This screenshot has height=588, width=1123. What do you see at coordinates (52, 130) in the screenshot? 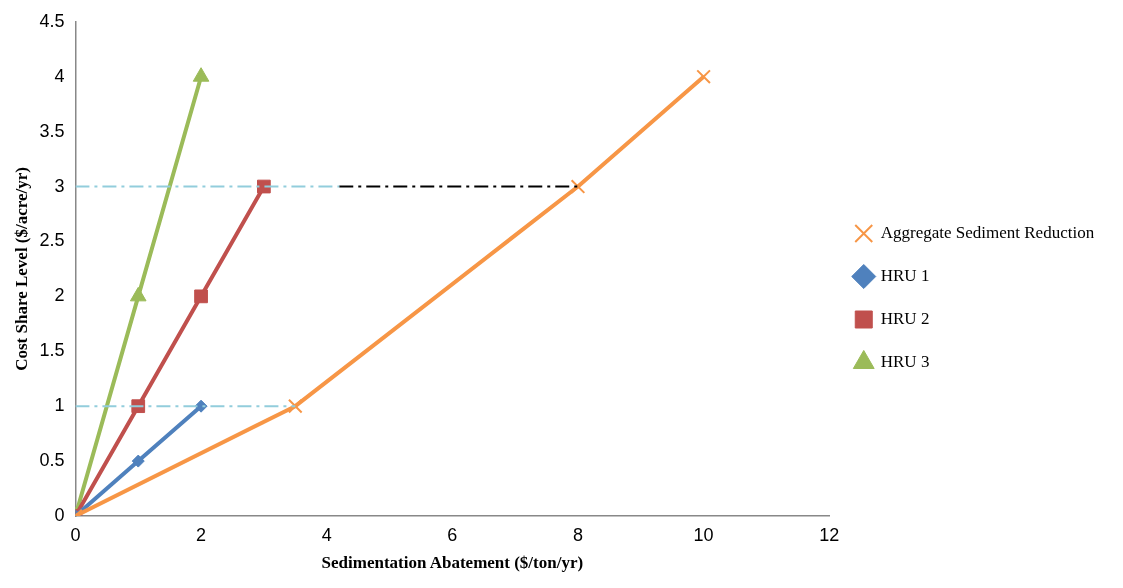
I see `y-tick-label: 3.5` at bounding box center [52, 130].